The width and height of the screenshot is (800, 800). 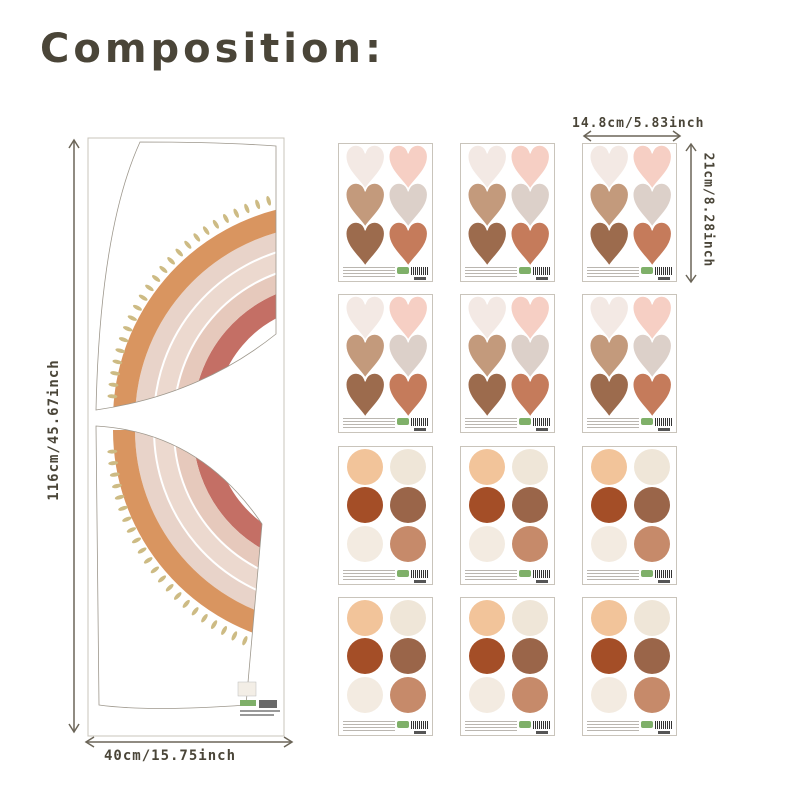 I want to click on large-width-label: 40cm/15.75inch, so click(x=170, y=756).